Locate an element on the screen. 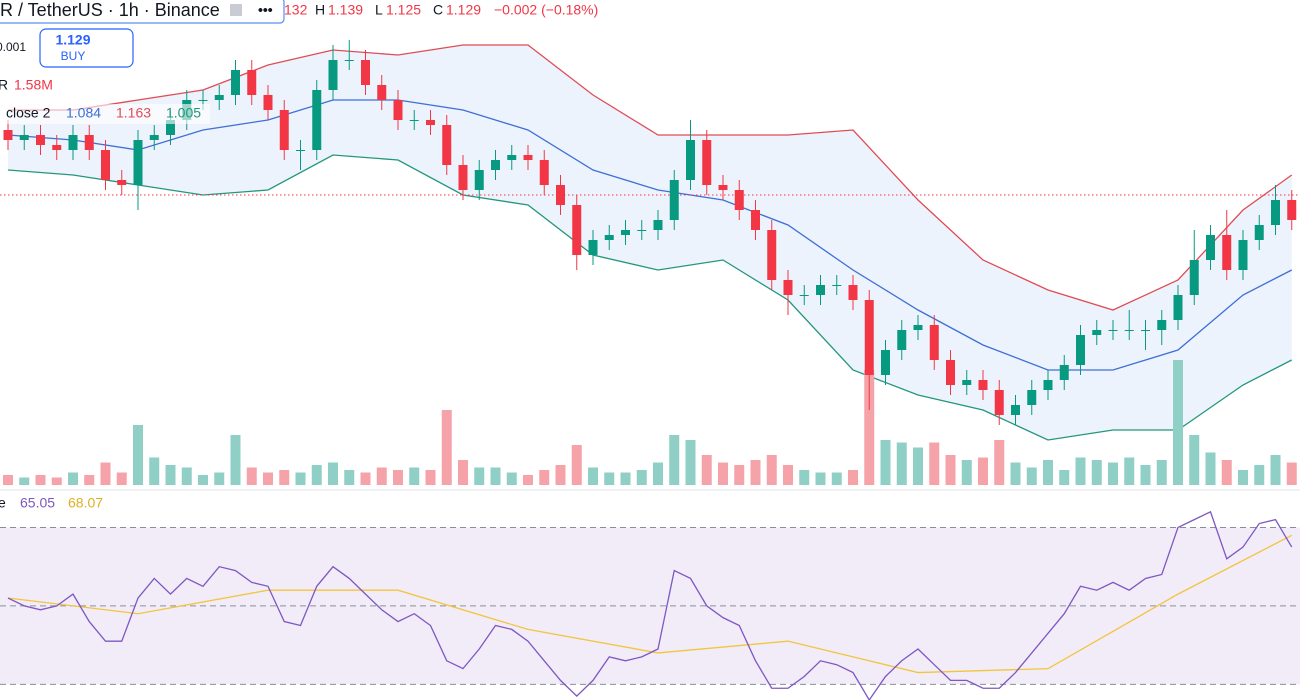  symbol-box is located at coordinates (142, 12).